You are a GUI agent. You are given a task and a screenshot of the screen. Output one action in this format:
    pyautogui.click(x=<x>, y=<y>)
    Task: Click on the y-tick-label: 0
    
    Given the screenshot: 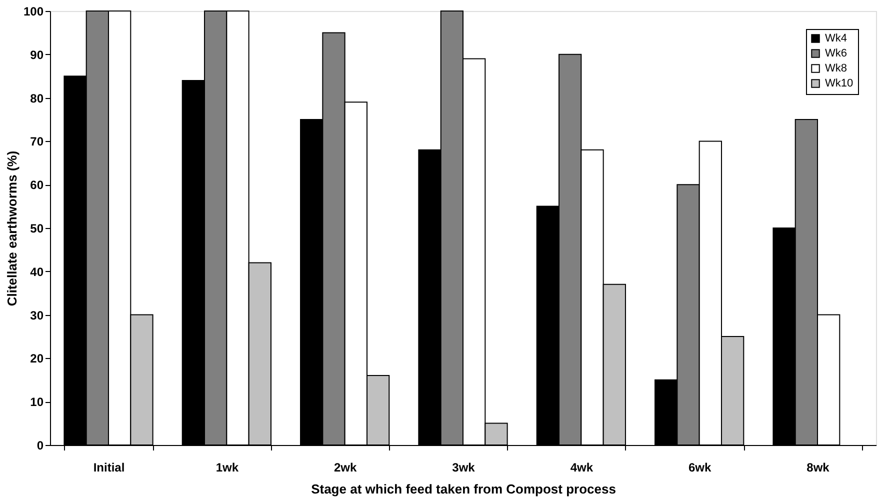 What is the action you would take?
    pyautogui.click(x=40, y=445)
    